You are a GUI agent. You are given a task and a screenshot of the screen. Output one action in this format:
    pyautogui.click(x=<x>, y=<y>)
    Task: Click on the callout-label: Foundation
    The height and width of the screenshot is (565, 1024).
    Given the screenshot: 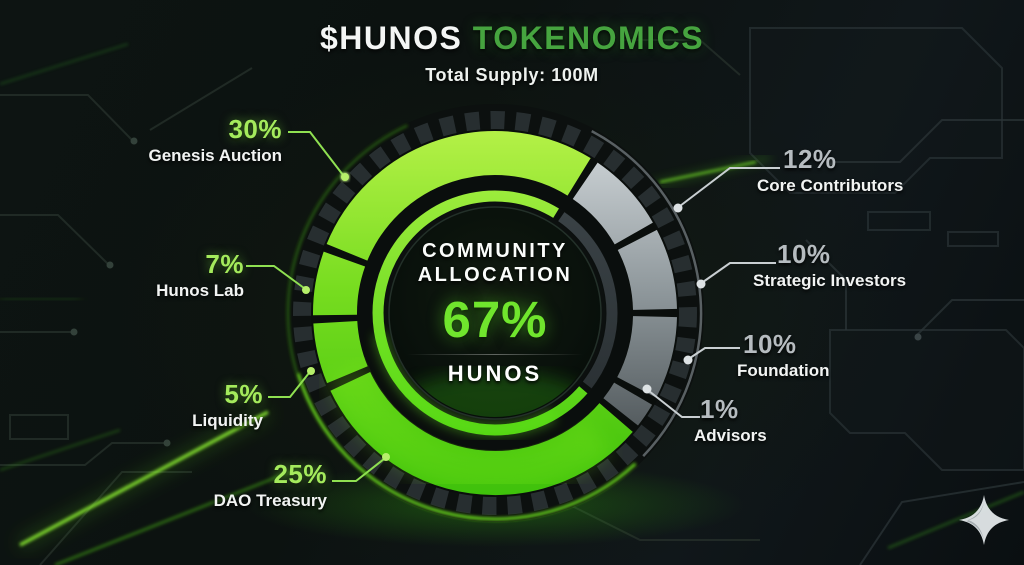 What is the action you would take?
    pyautogui.click(x=783, y=371)
    